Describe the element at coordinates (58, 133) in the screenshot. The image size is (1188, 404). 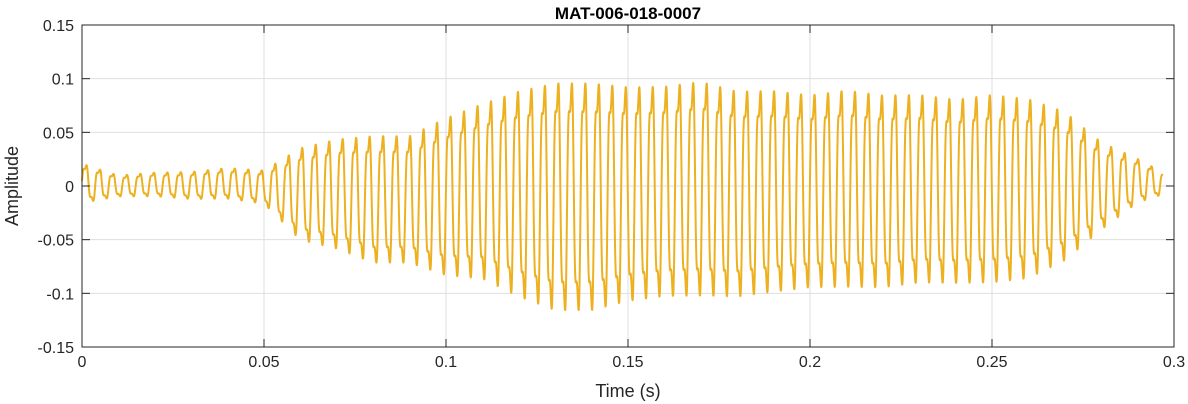
I see `y-tick-label: 0.05` at that location.